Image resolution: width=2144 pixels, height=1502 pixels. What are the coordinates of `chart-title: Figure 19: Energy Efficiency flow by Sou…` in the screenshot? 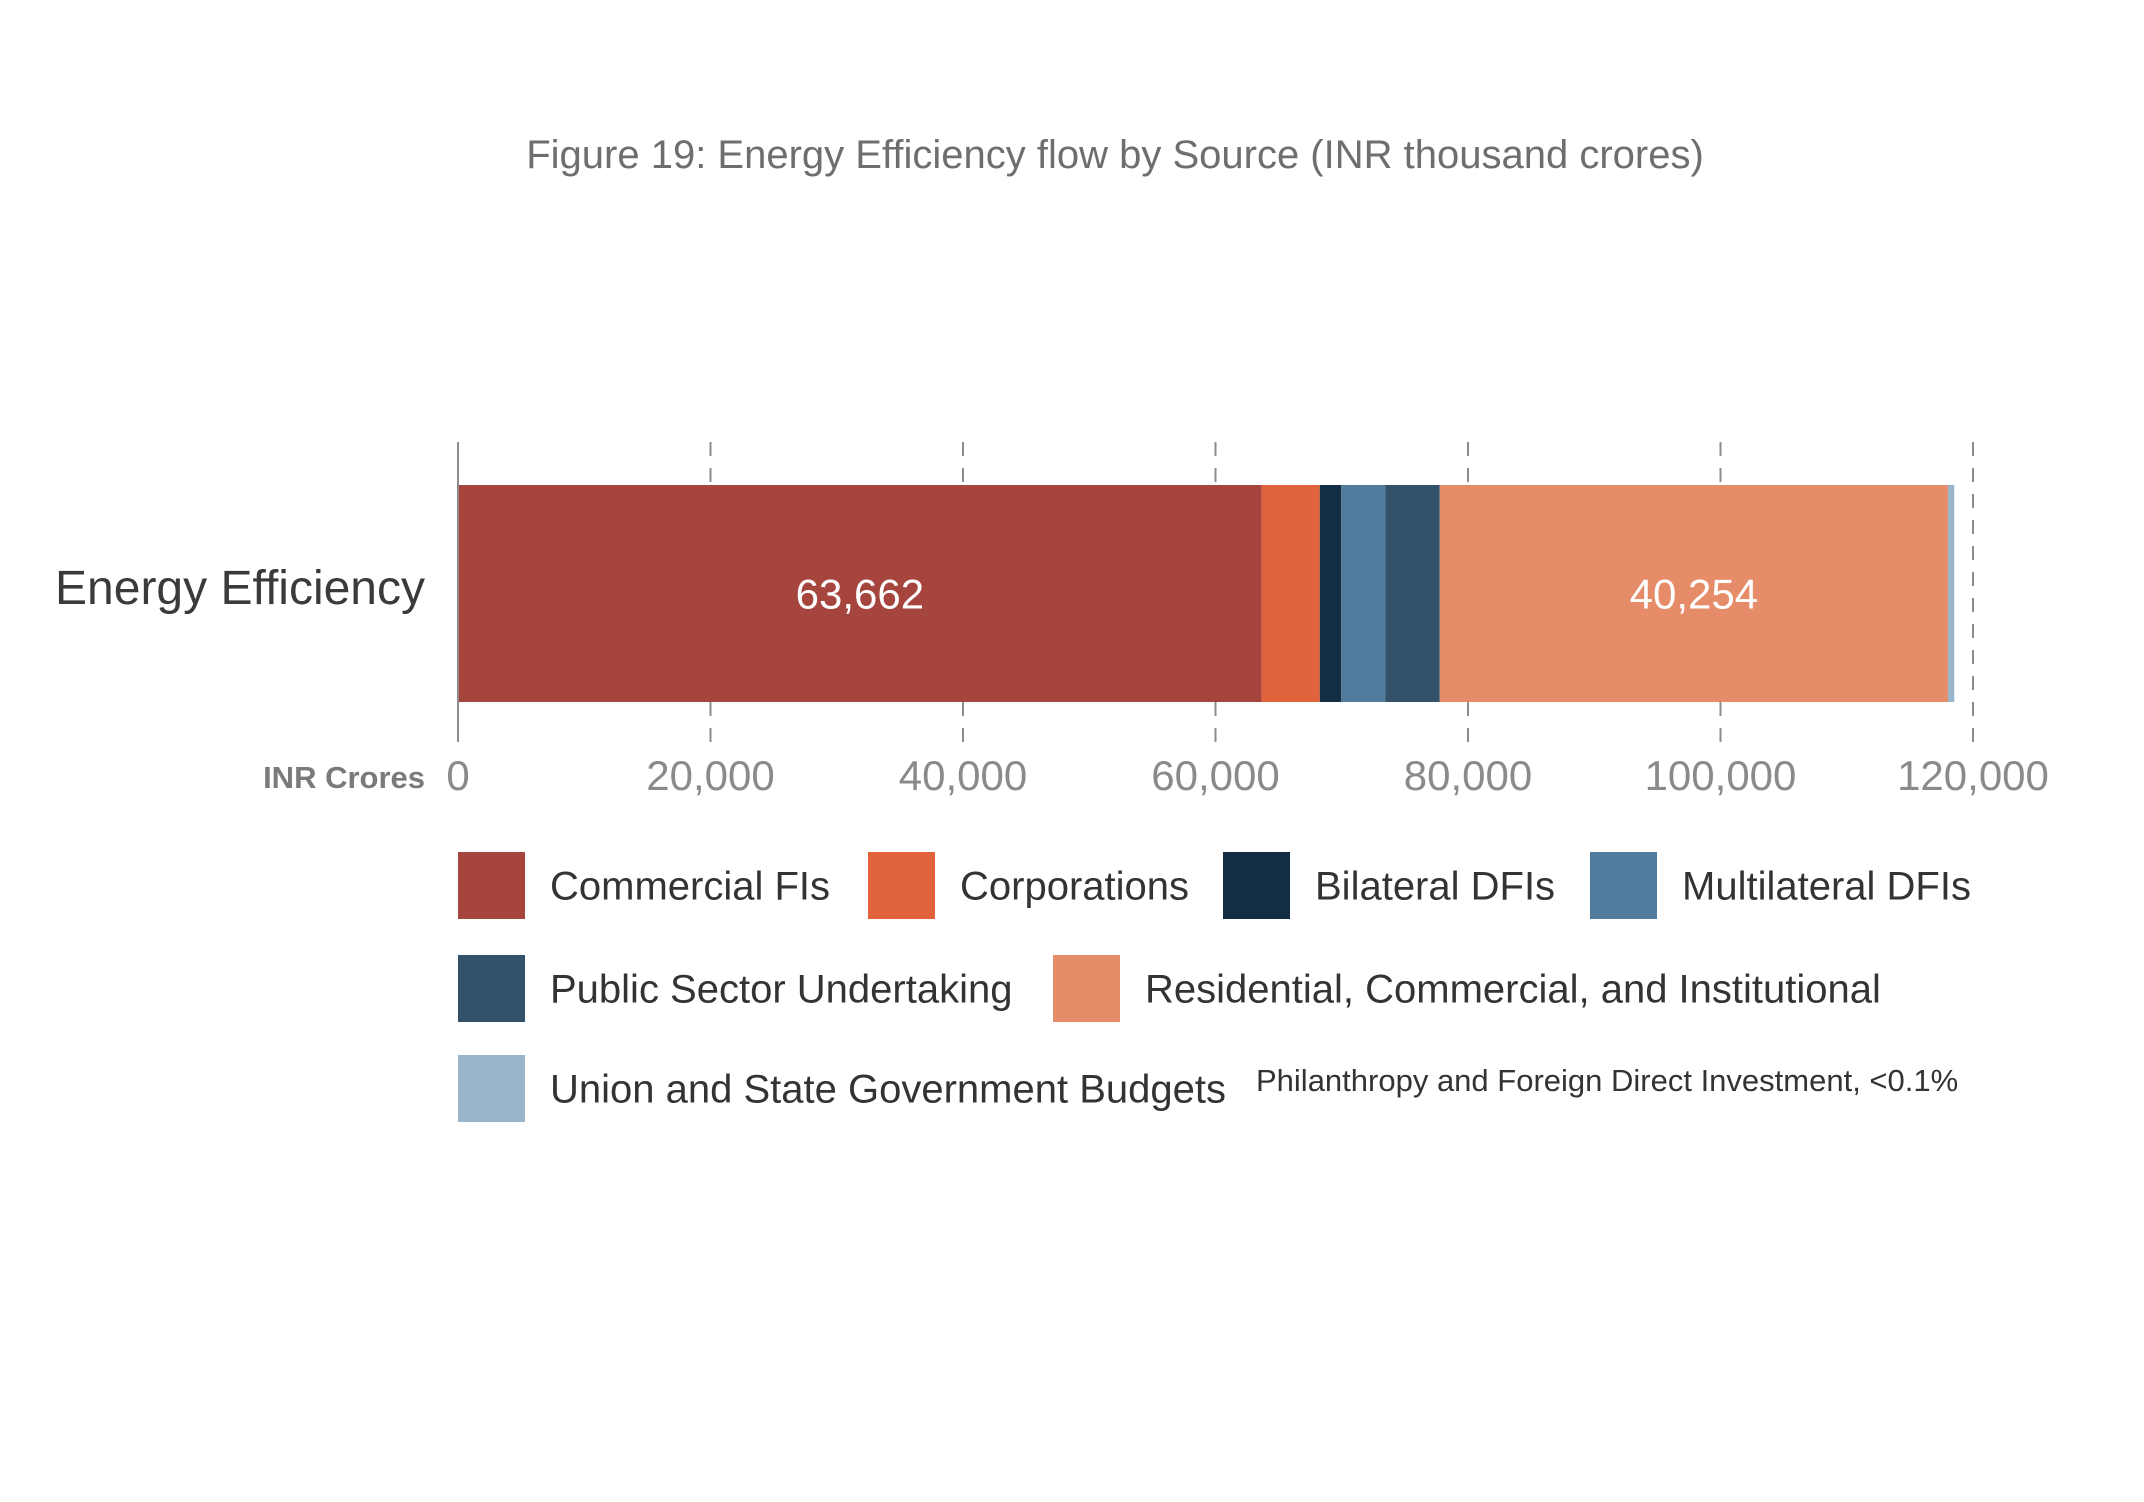 It's located at (1115, 155).